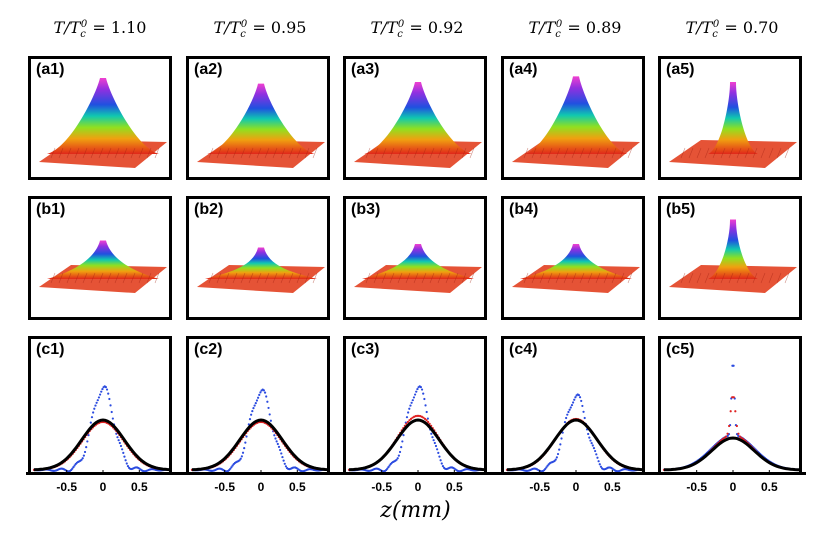  Describe the element at coordinates (51, 209) in the screenshot. I see `panel-label: (b1)` at that location.